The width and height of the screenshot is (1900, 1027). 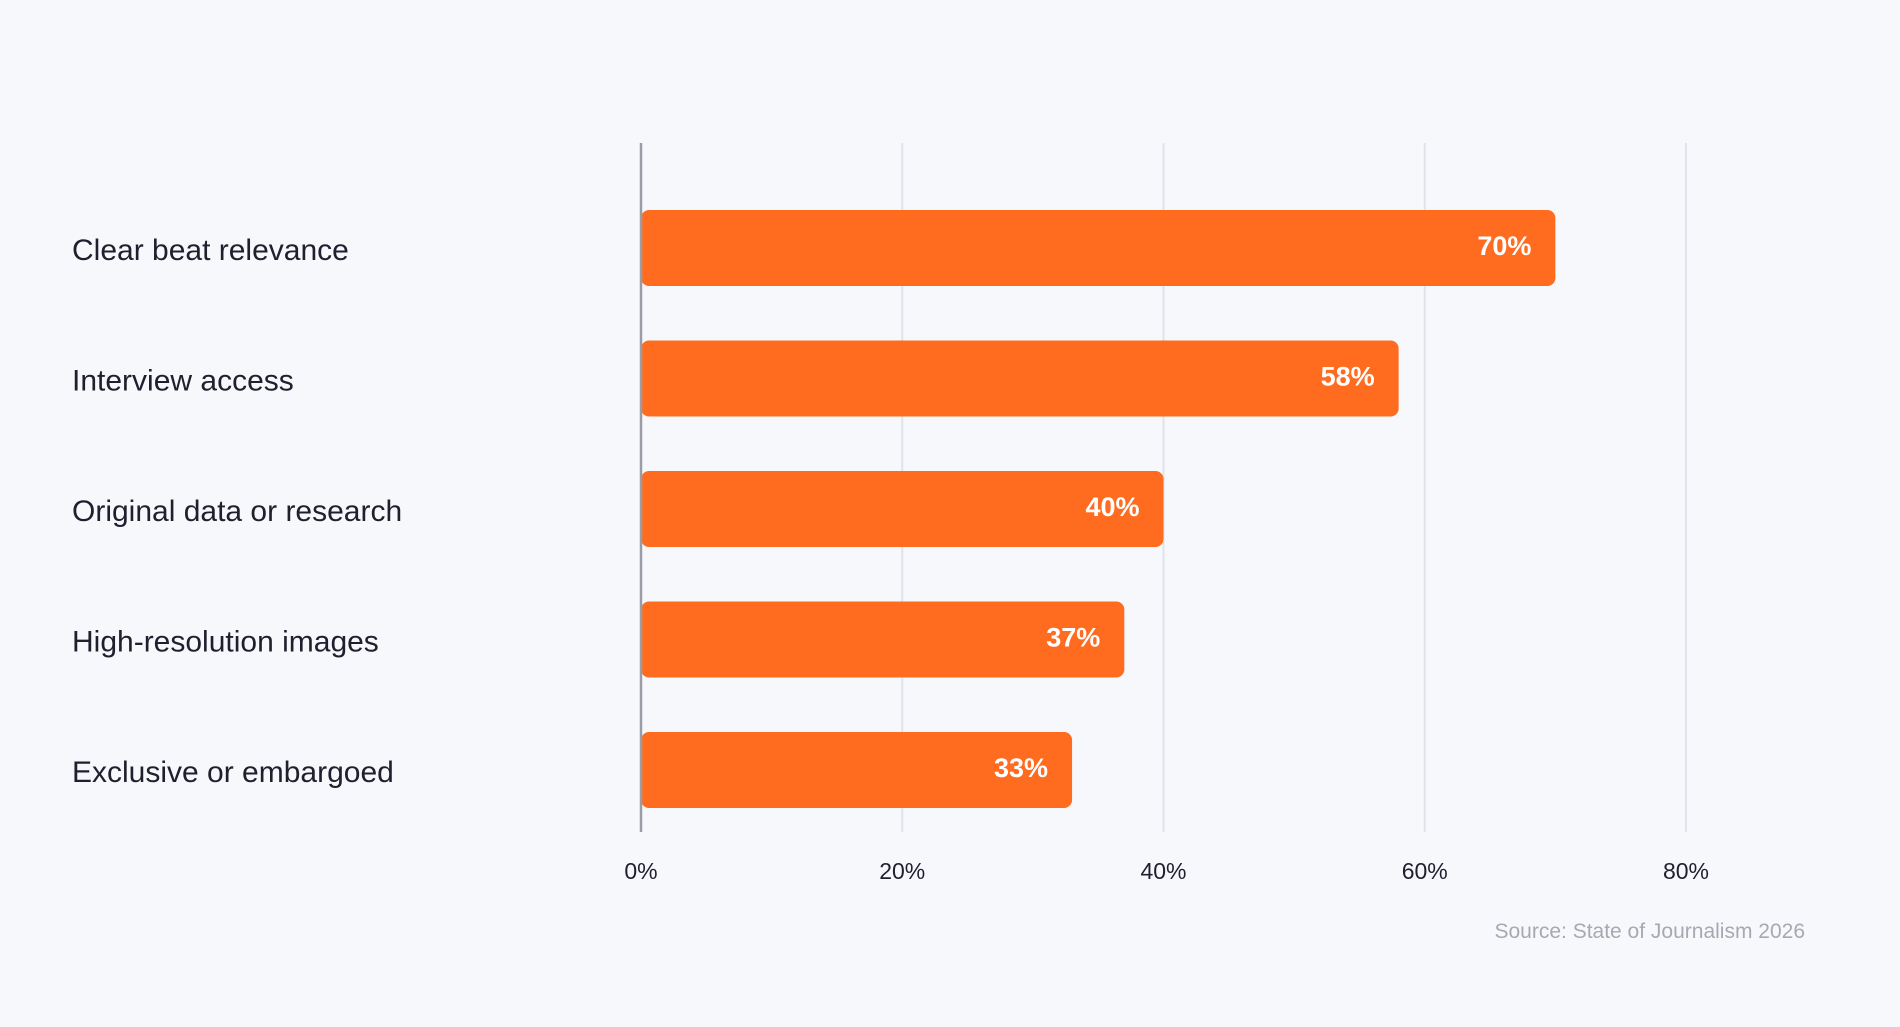 I want to click on x-tick-label: 0%, so click(x=640, y=871).